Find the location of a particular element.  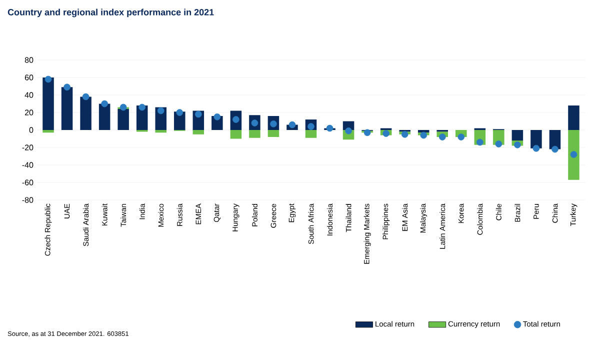

y-tick-label: 40 is located at coordinates (29, 95).